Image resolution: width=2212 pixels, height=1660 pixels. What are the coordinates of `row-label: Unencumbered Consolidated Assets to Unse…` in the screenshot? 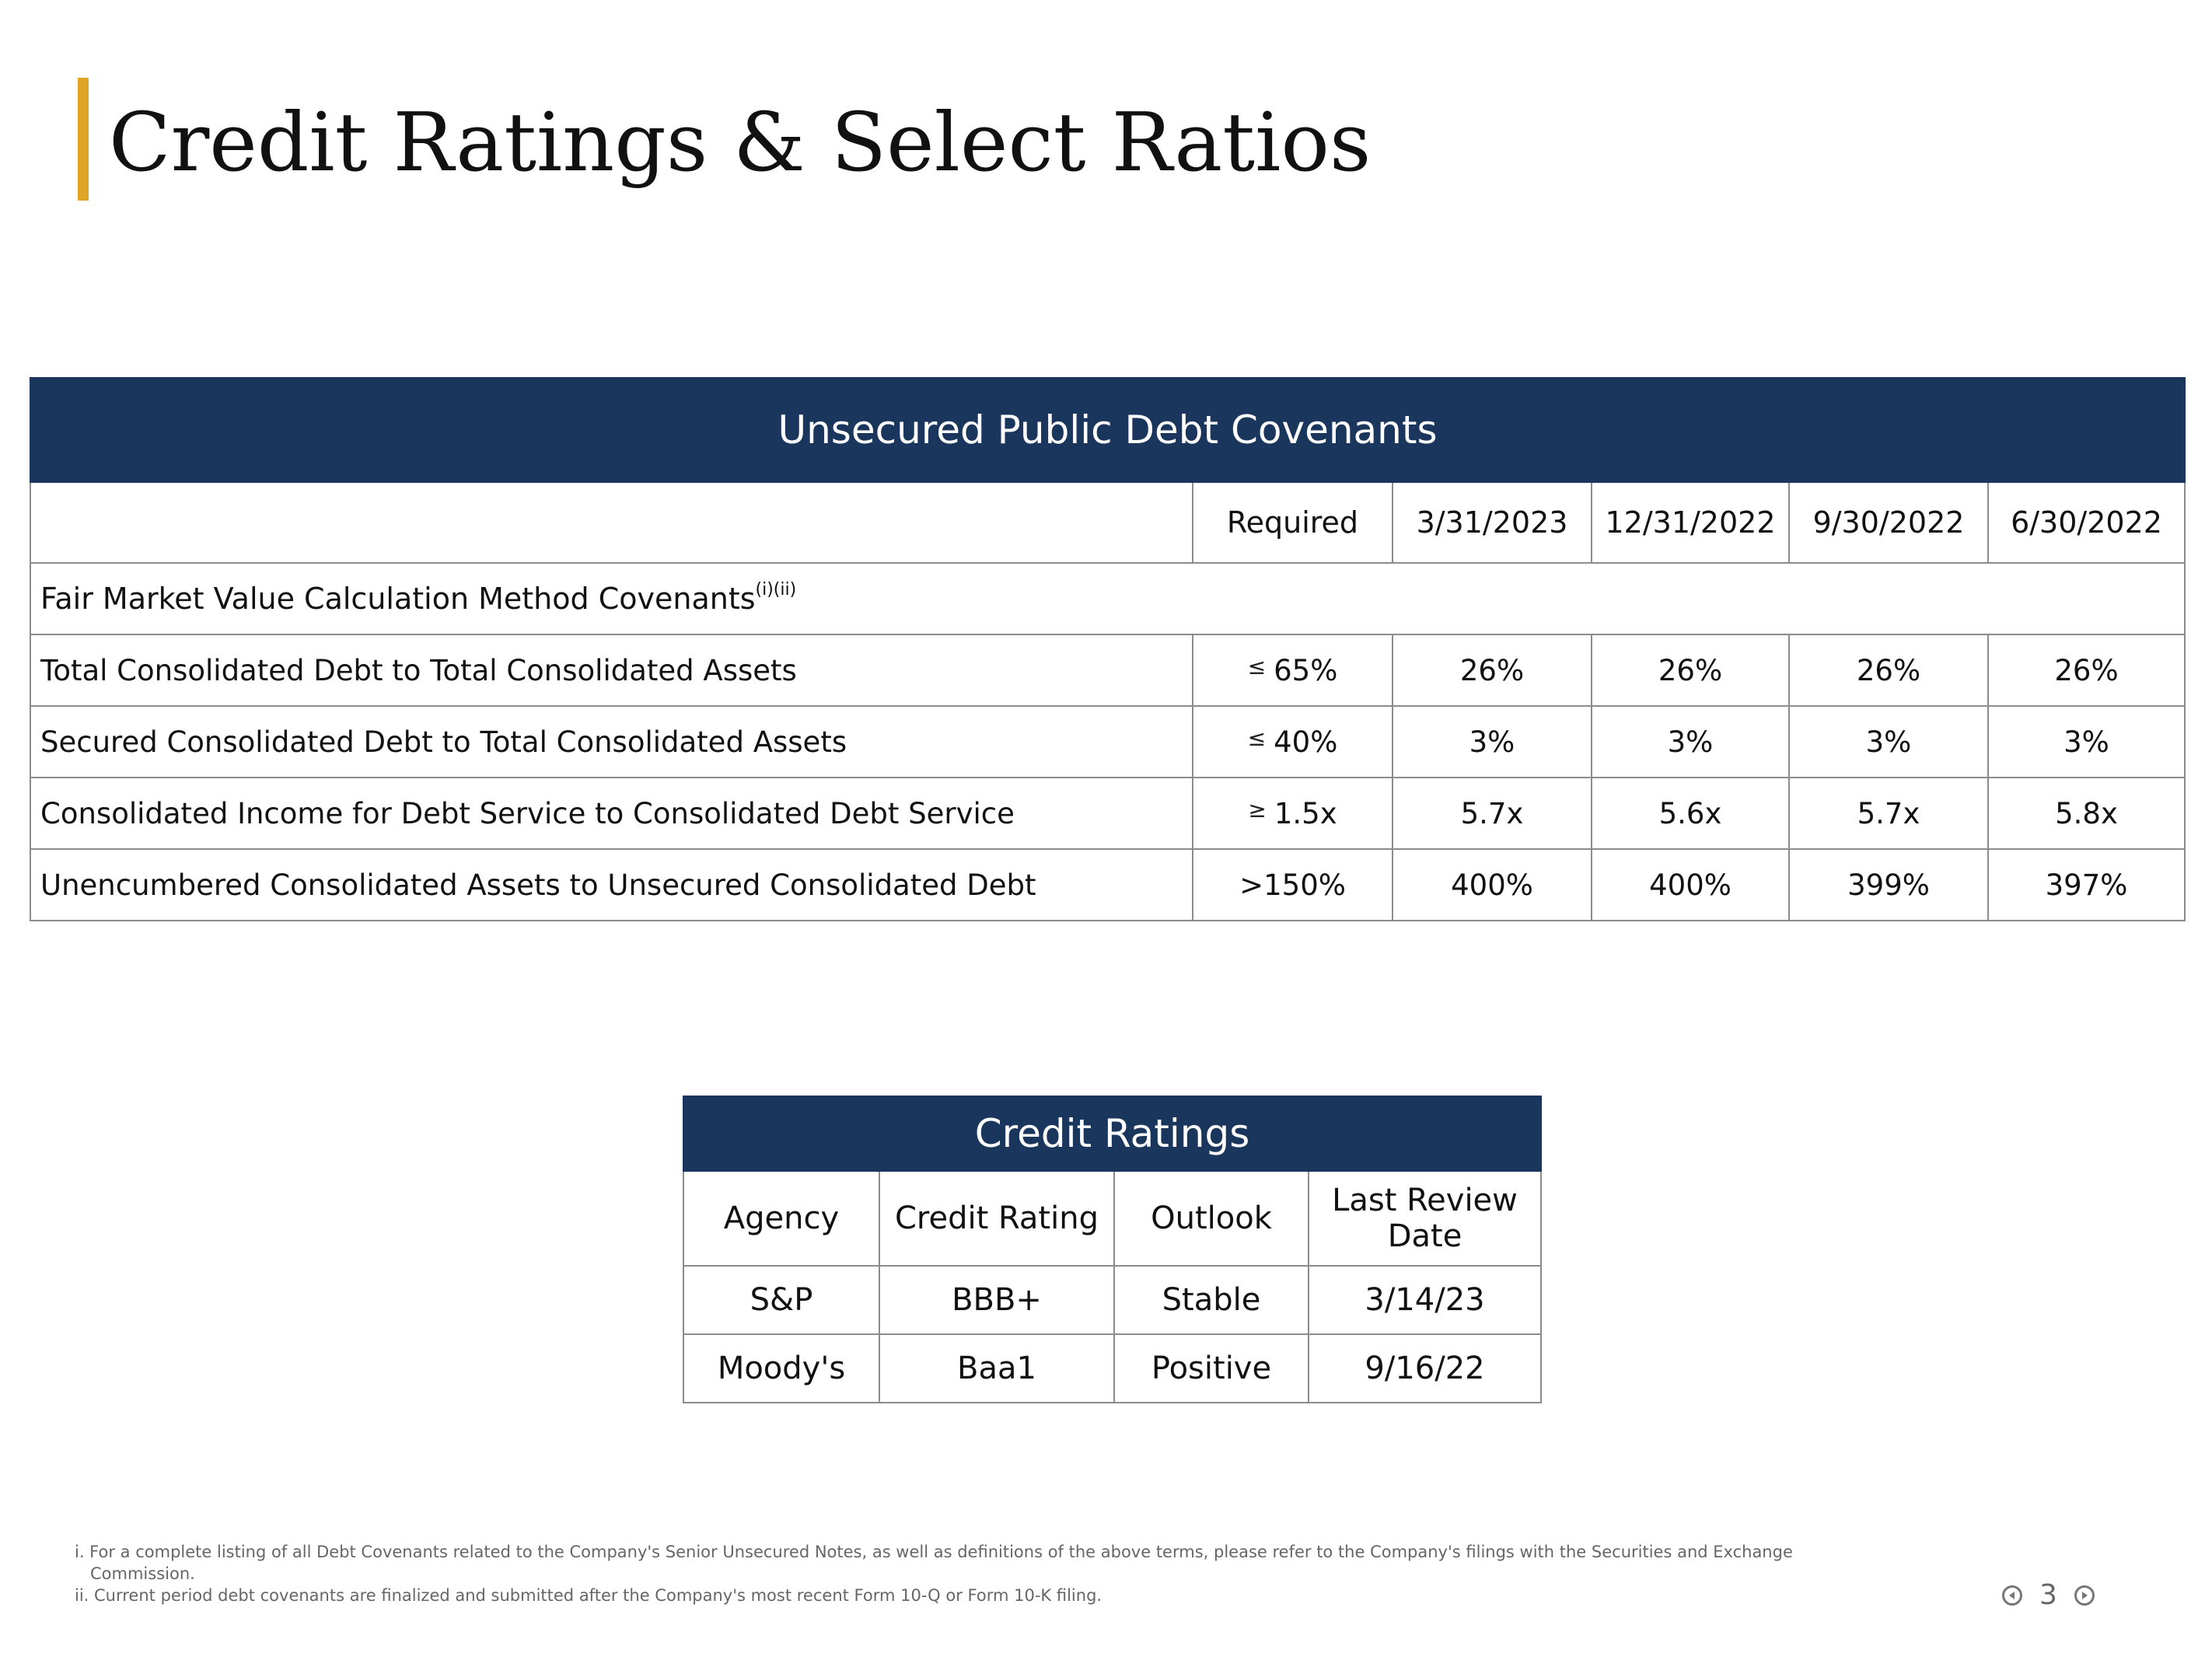 It's located at (611, 884).